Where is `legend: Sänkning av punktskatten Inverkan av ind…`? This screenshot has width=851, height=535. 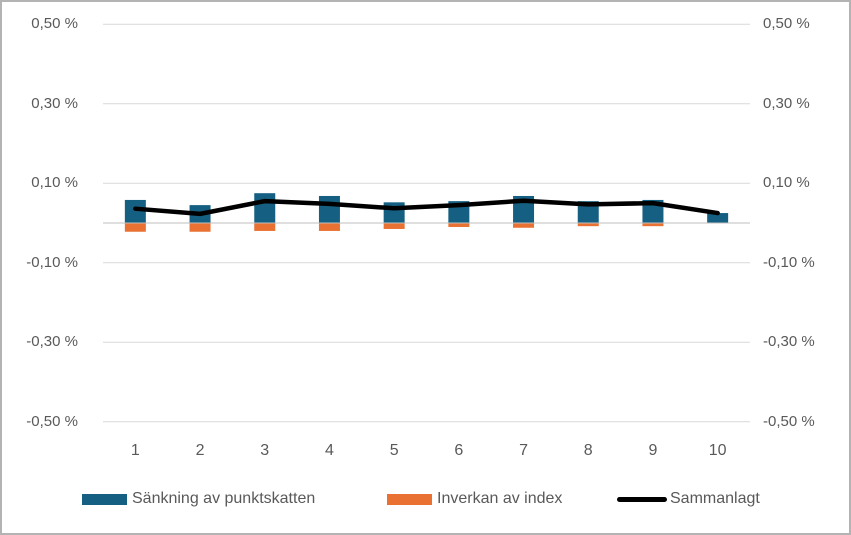 legend: Sänkning av punktskatten Inverkan av ind… is located at coordinates (425, 499).